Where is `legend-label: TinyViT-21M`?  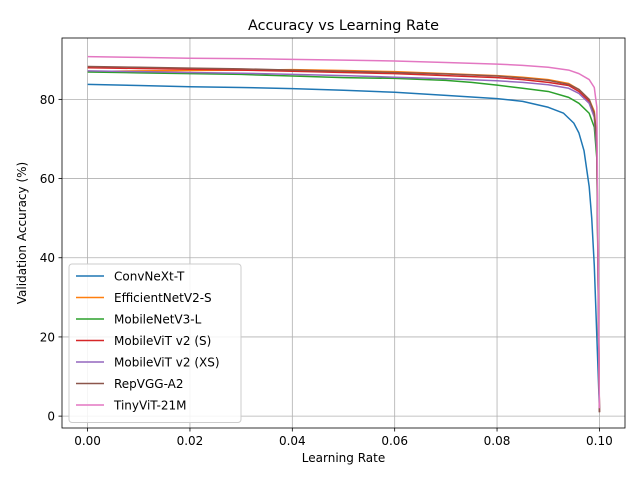 legend-label: TinyViT-21M is located at coordinates (149, 405).